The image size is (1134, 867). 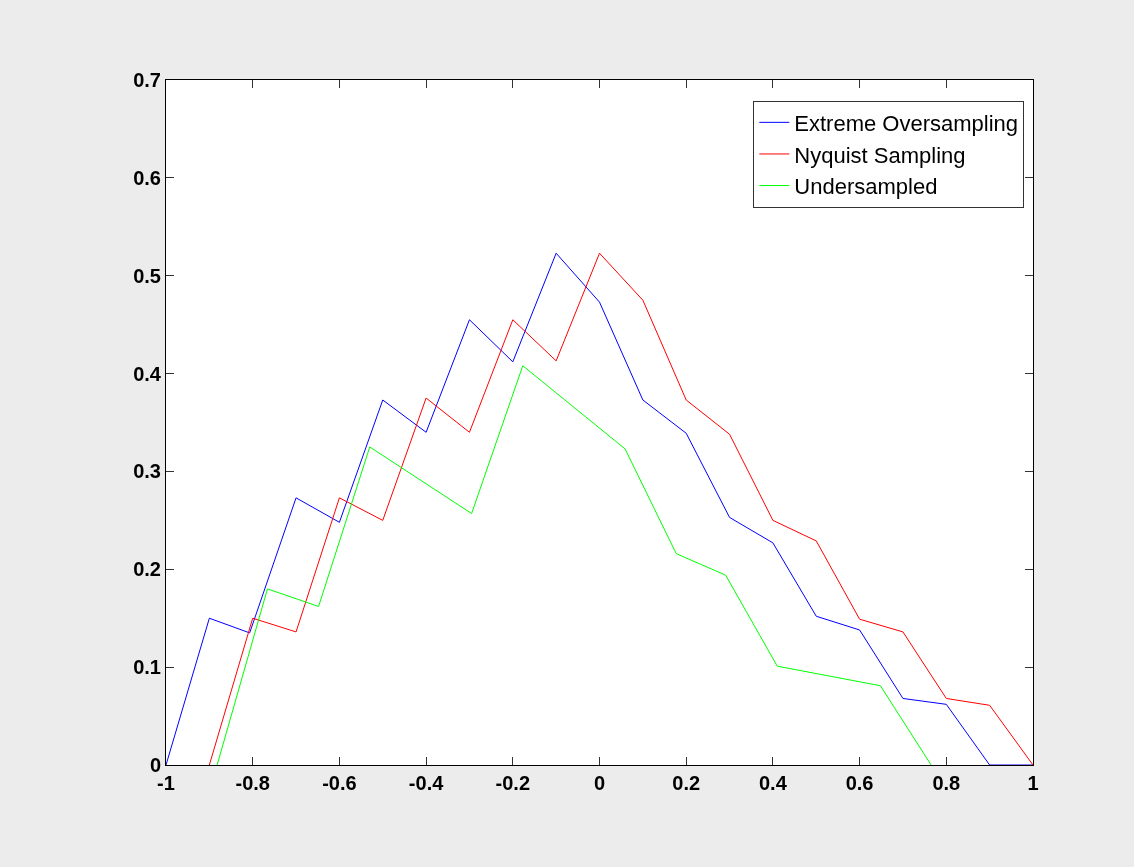 I want to click on x-tick-label: -0.4, so click(x=426, y=783).